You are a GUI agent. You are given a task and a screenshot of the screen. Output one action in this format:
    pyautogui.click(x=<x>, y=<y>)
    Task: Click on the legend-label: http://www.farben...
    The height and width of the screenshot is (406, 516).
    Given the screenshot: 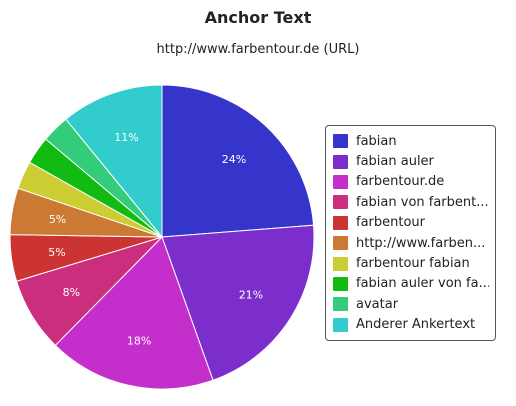 What is the action you would take?
    pyautogui.click(x=421, y=243)
    